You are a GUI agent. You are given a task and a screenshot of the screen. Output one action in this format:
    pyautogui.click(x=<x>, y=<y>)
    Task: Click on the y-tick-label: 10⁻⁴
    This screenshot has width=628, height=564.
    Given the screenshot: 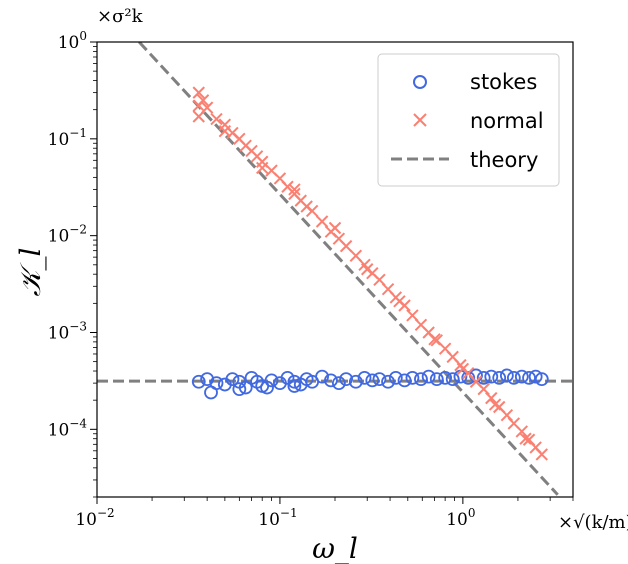 What is the action you would take?
    pyautogui.click(x=68, y=428)
    